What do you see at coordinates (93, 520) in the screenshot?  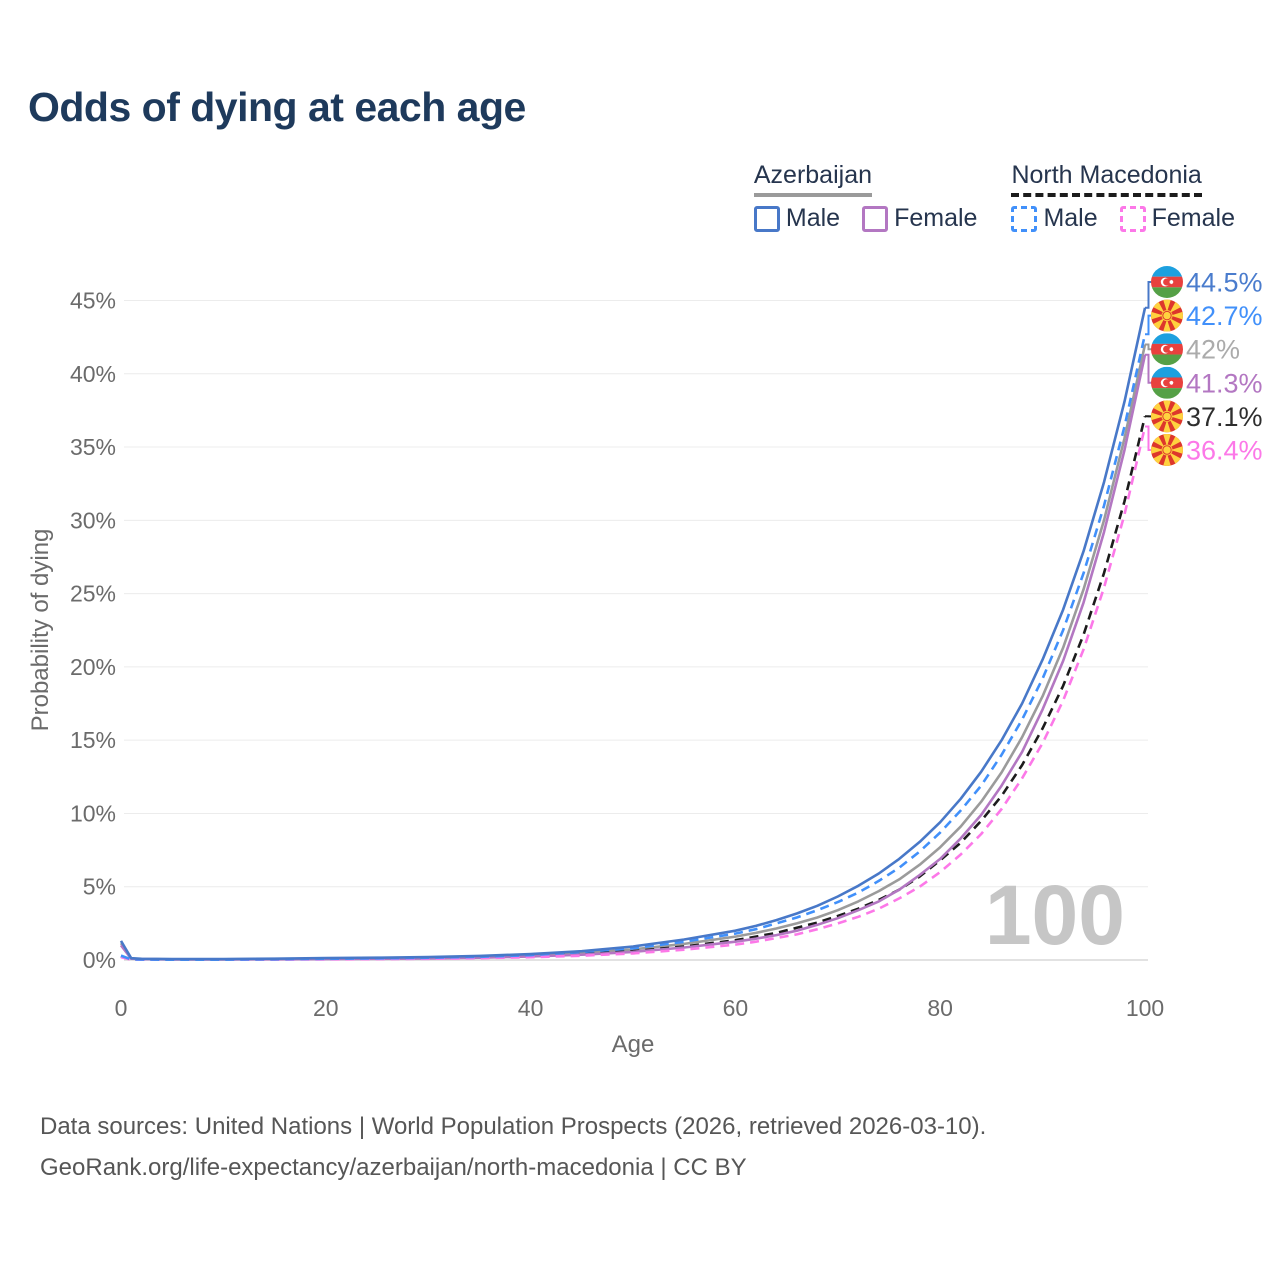 I see `y-tick-label: 30%` at bounding box center [93, 520].